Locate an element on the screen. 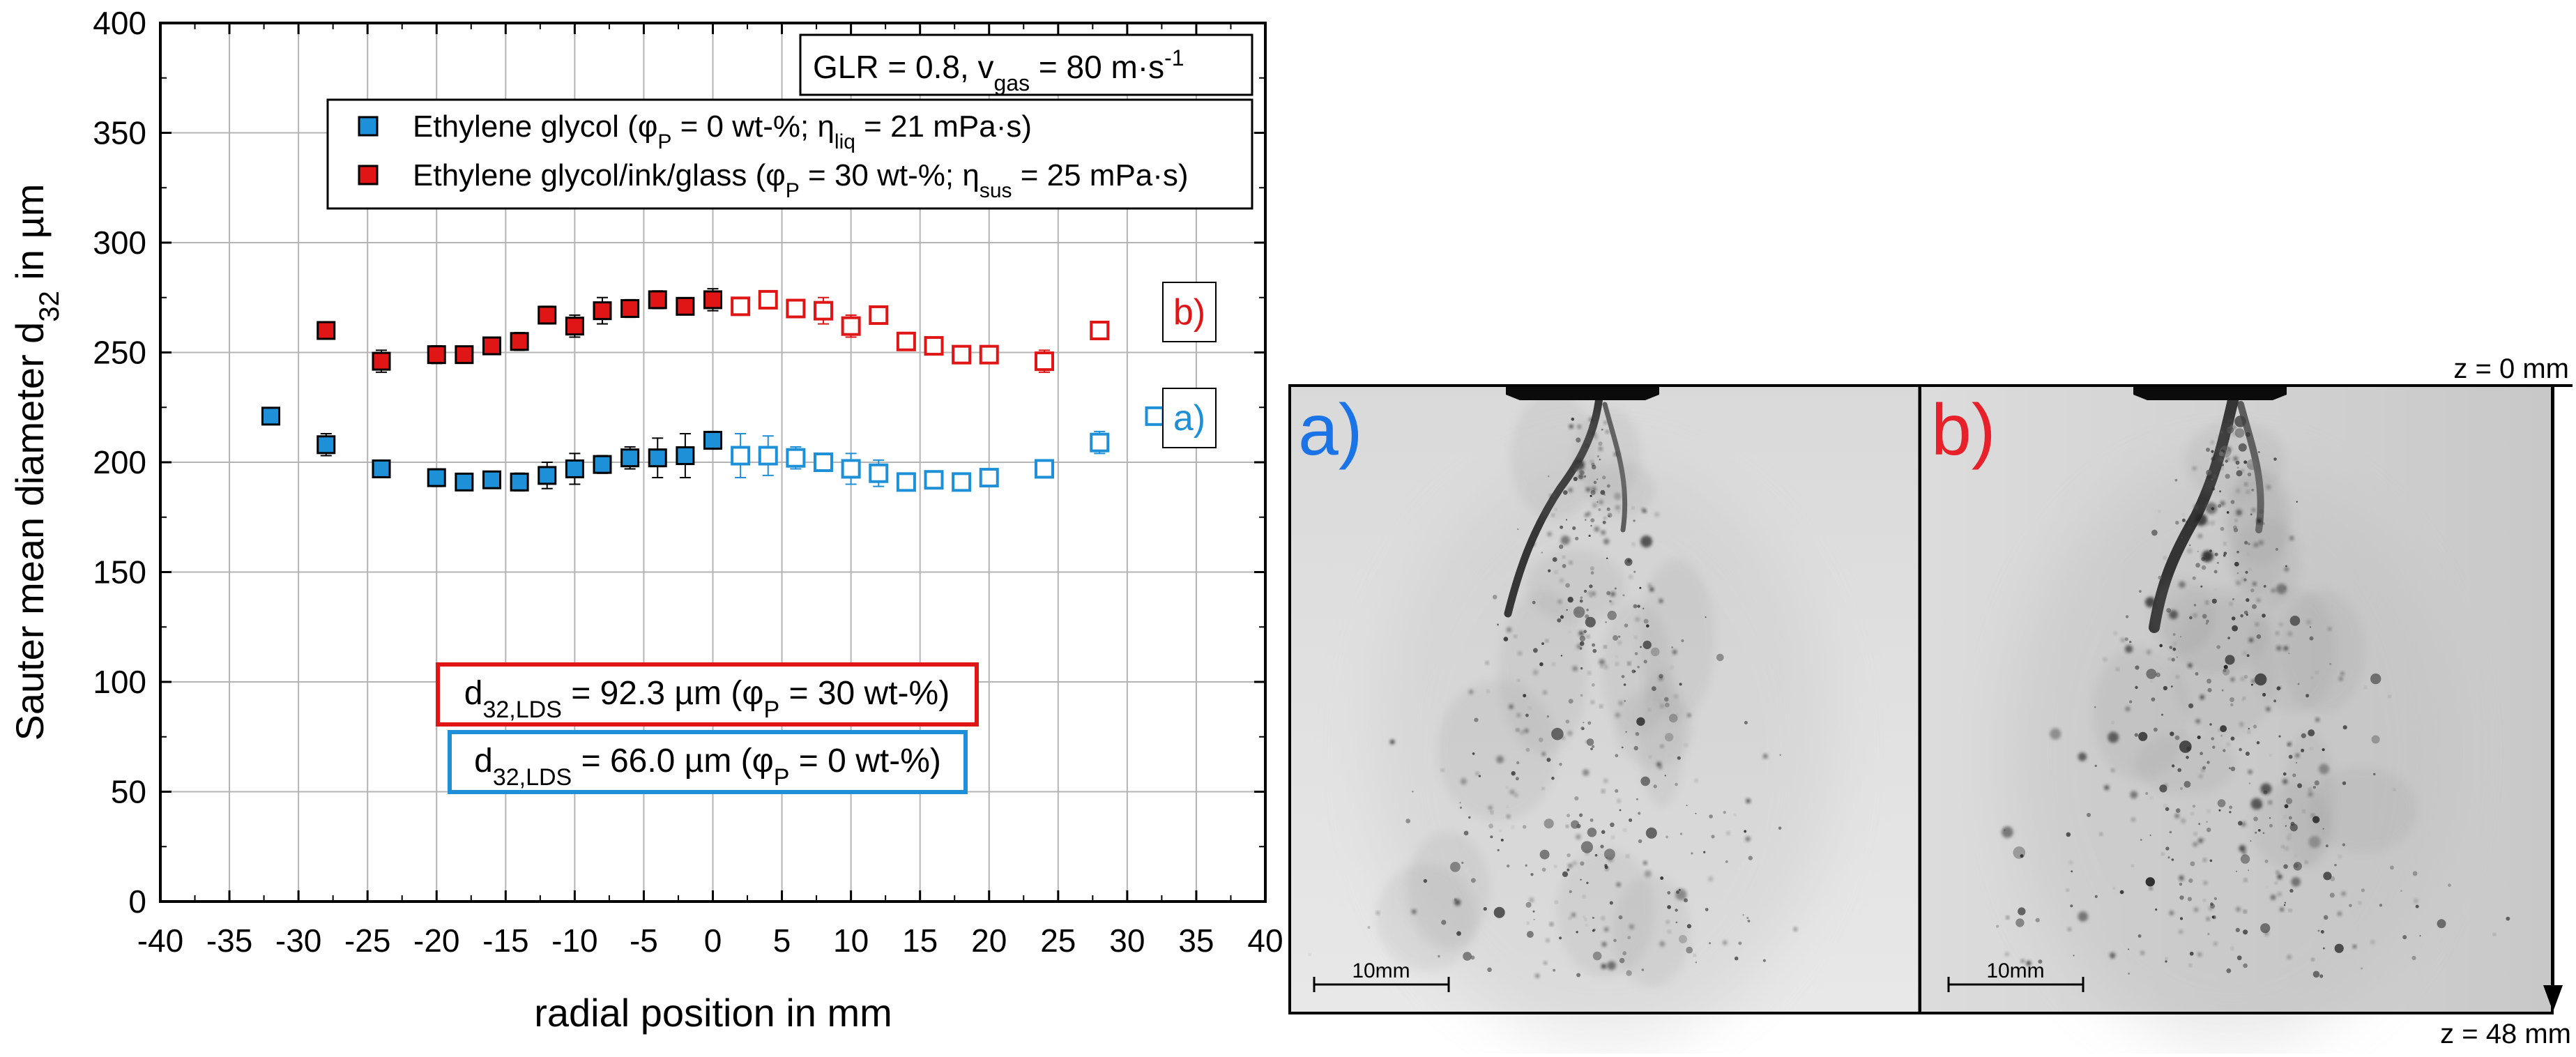 The height and width of the screenshot is (1057, 2576). spray-b is located at coordinates (2251, 685).